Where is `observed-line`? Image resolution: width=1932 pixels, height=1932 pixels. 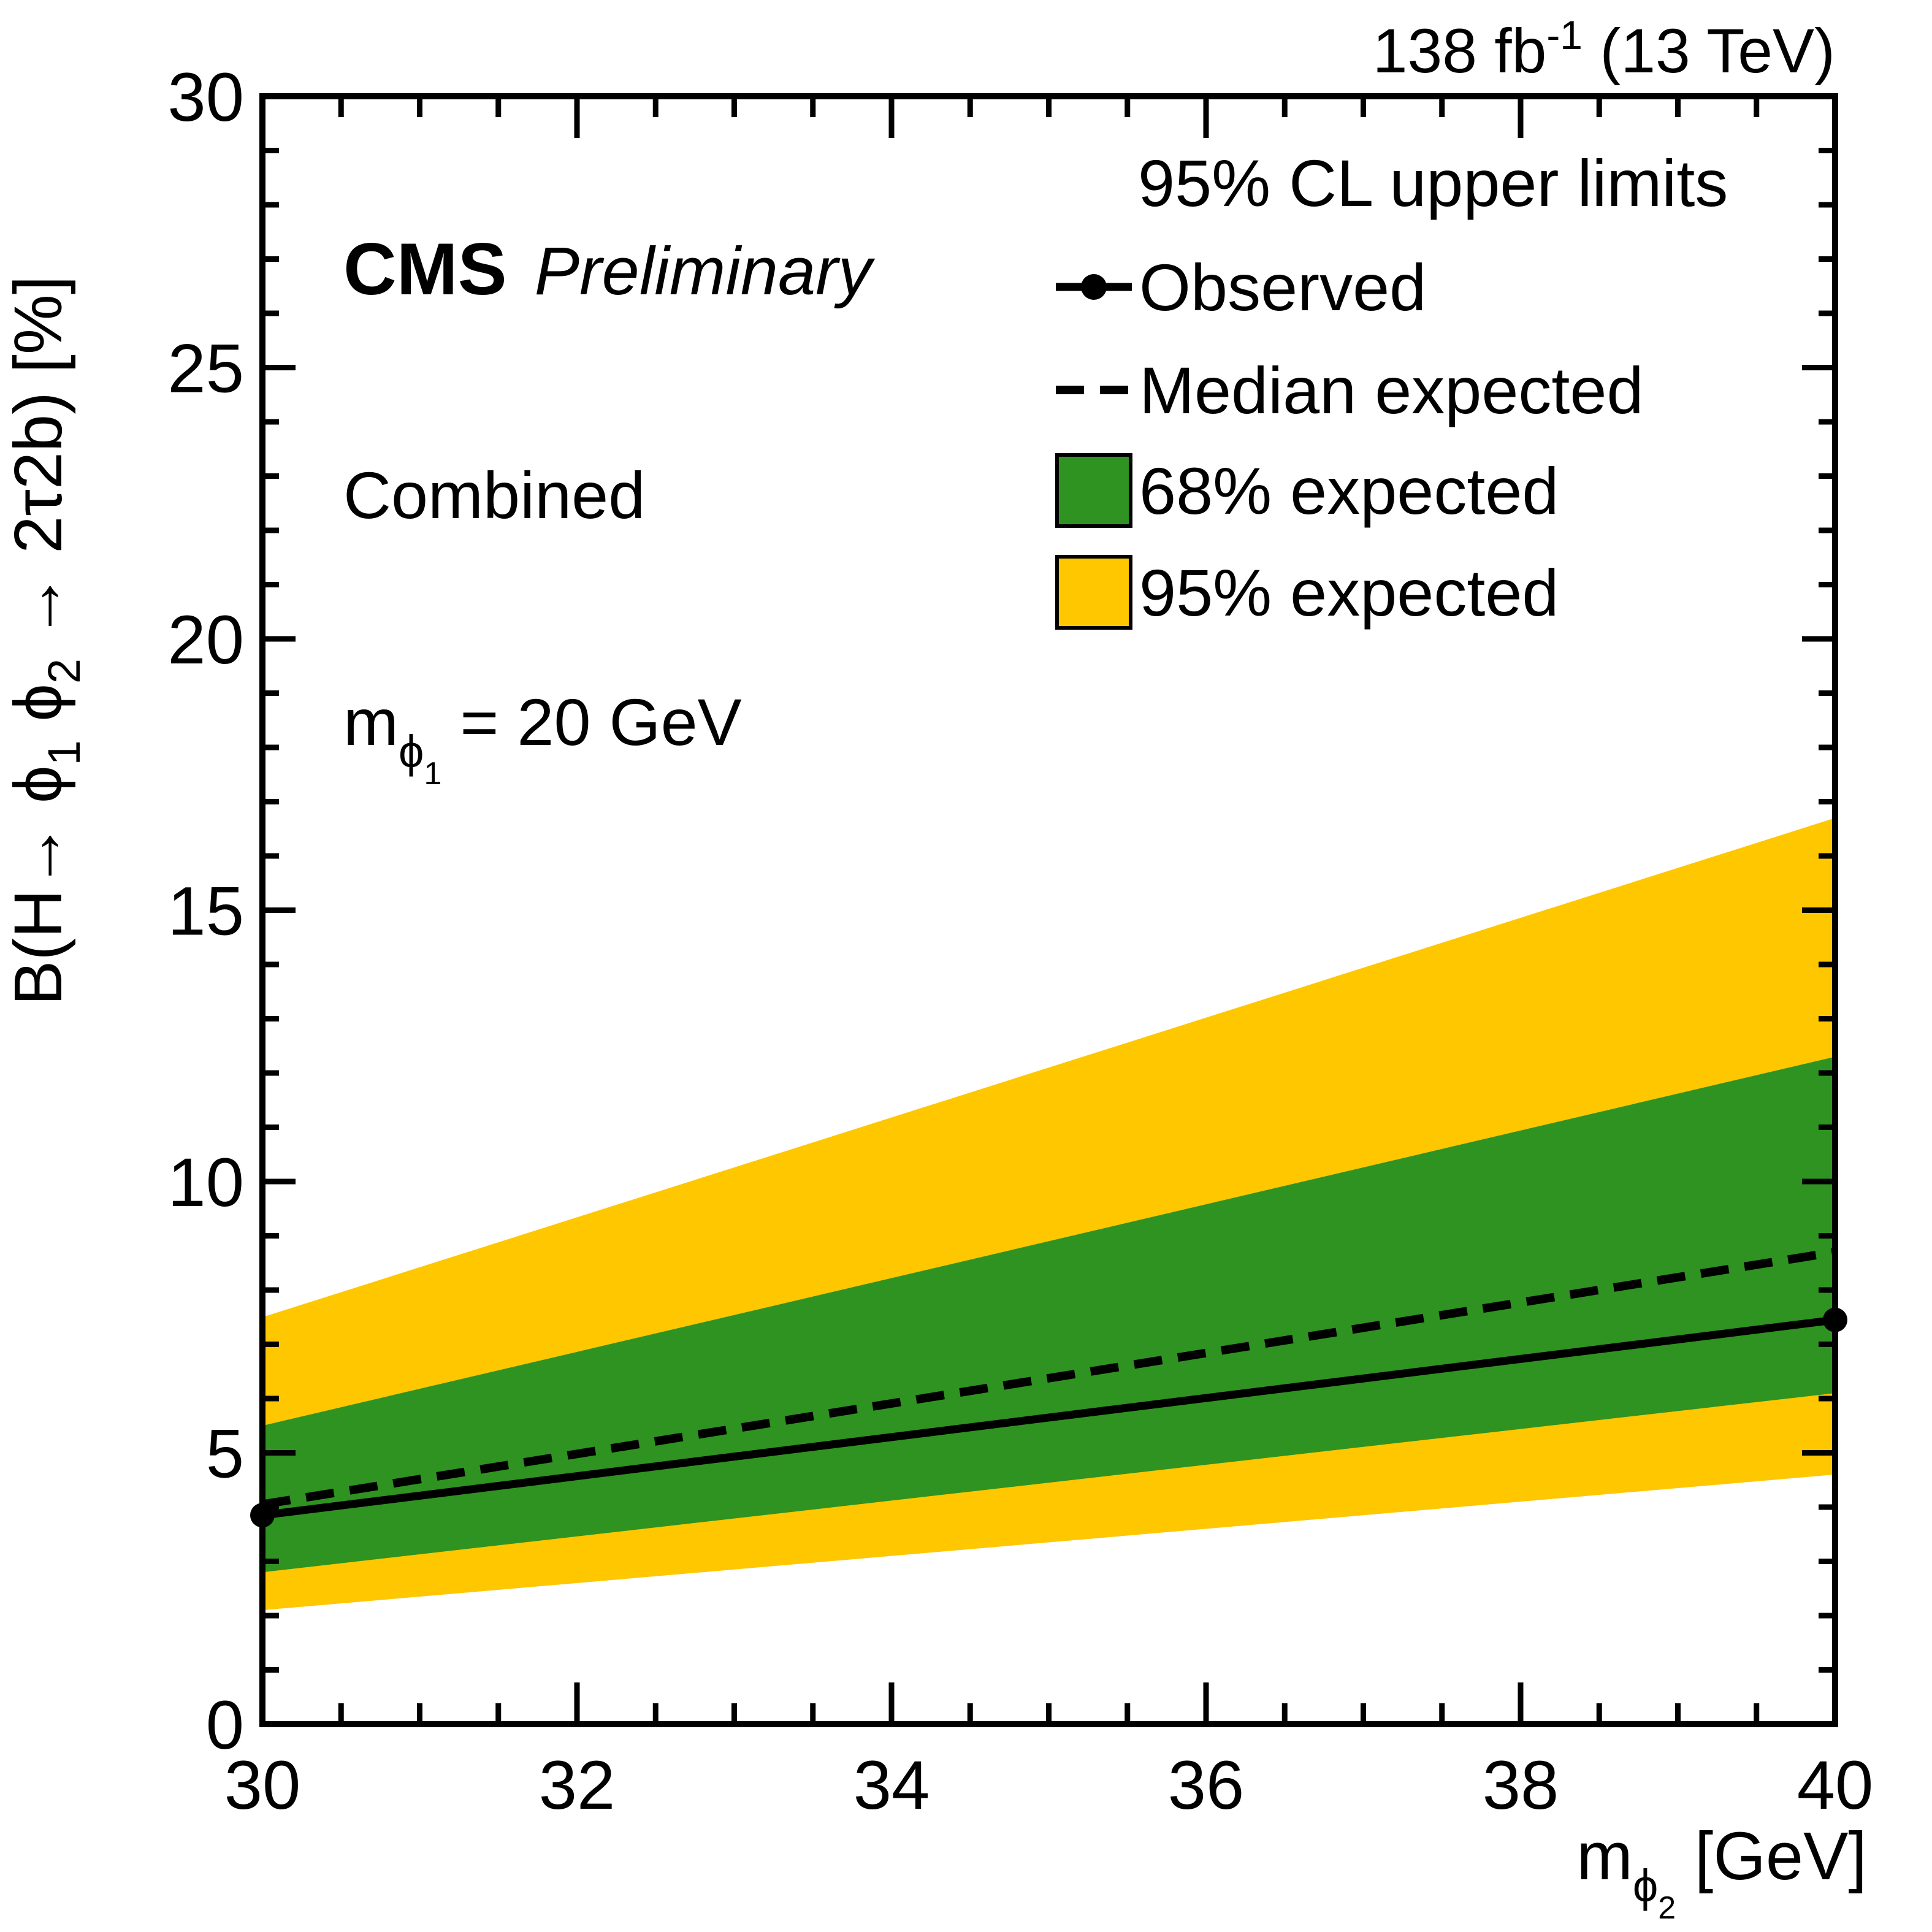 observed-line is located at coordinates (1049, 1417).